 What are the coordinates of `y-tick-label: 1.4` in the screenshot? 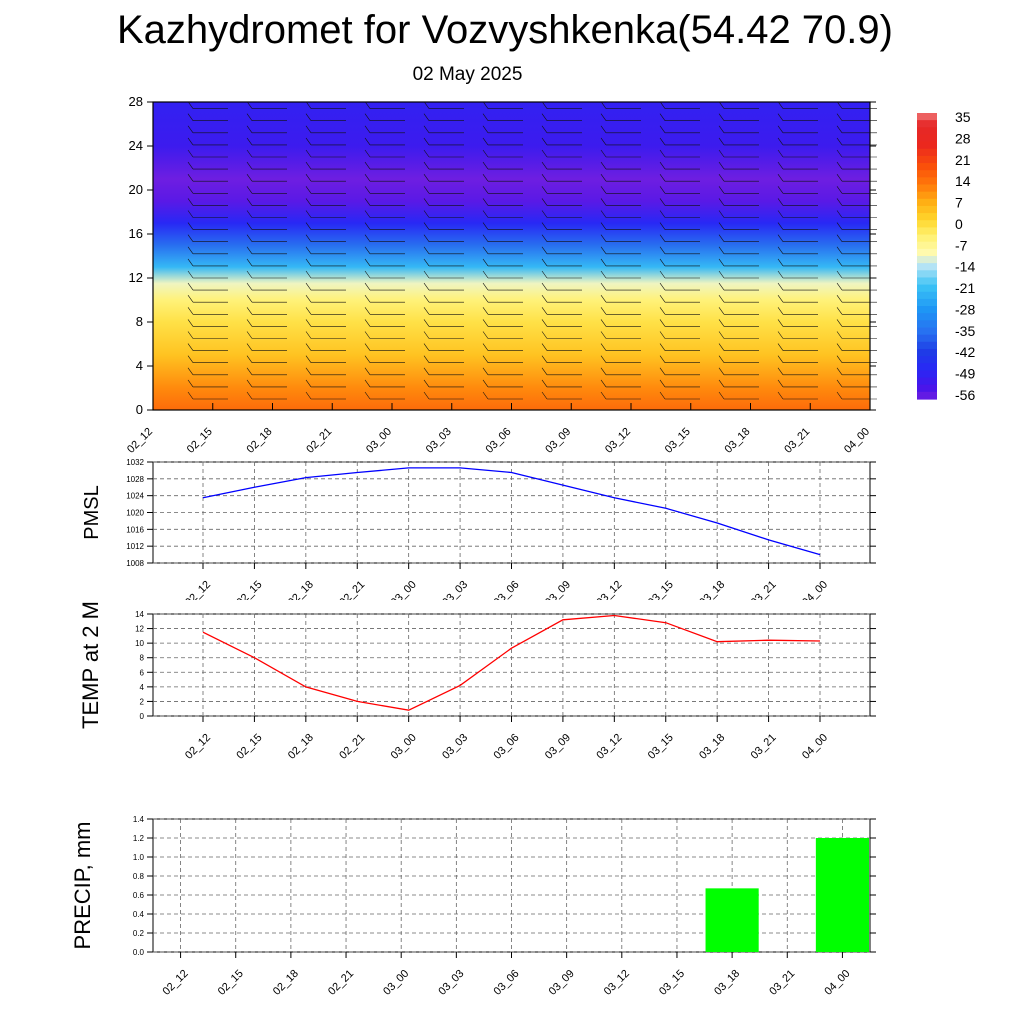 It's located at (139, 819).